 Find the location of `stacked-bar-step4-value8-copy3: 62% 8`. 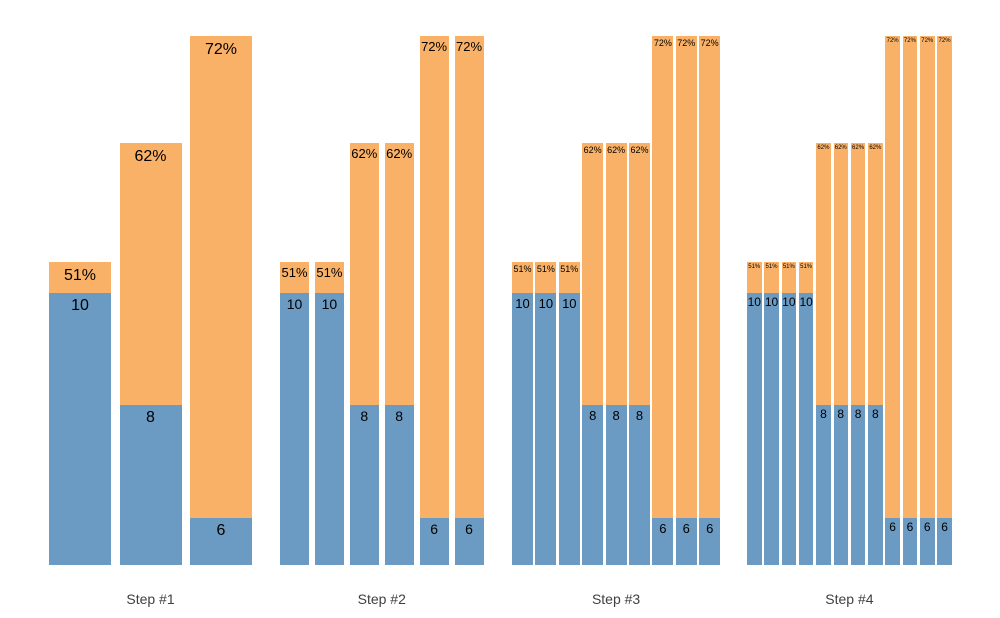

stacked-bar-step4-value8-copy3: 62% 8 is located at coordinates (858, 354).